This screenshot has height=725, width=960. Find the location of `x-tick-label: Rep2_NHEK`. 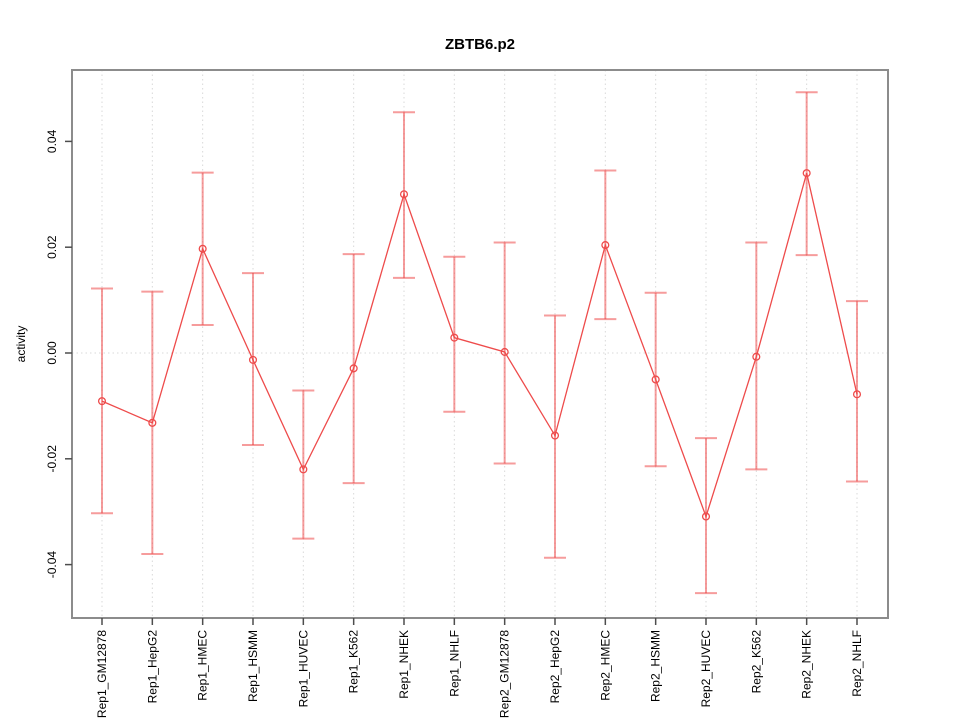

x-tick-label: Rep2_NHEK is located at coordinates (807, 664).